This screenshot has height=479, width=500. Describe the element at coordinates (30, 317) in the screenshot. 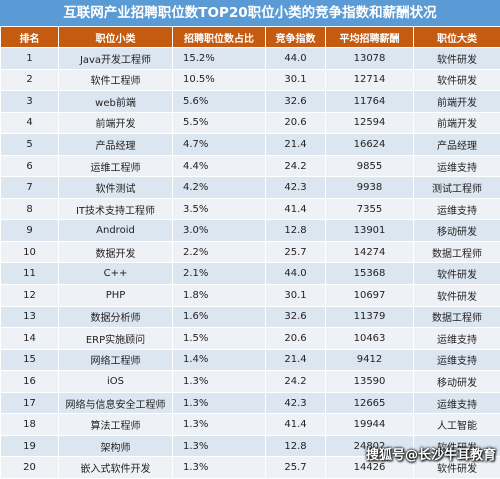

I see `table-cell: 13` at that location.